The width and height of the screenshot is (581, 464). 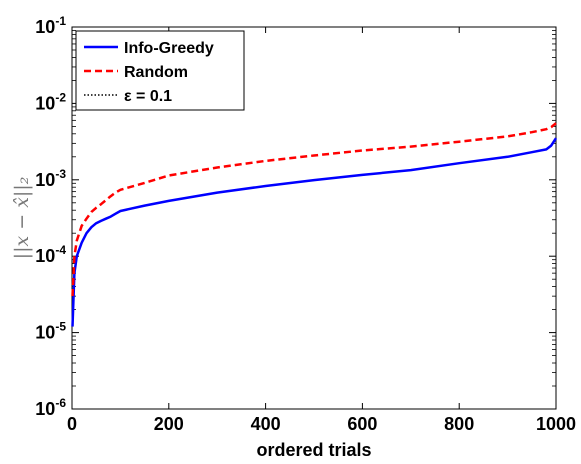 I want to click on x-tick-label: 400, so click(x=266, y=424).